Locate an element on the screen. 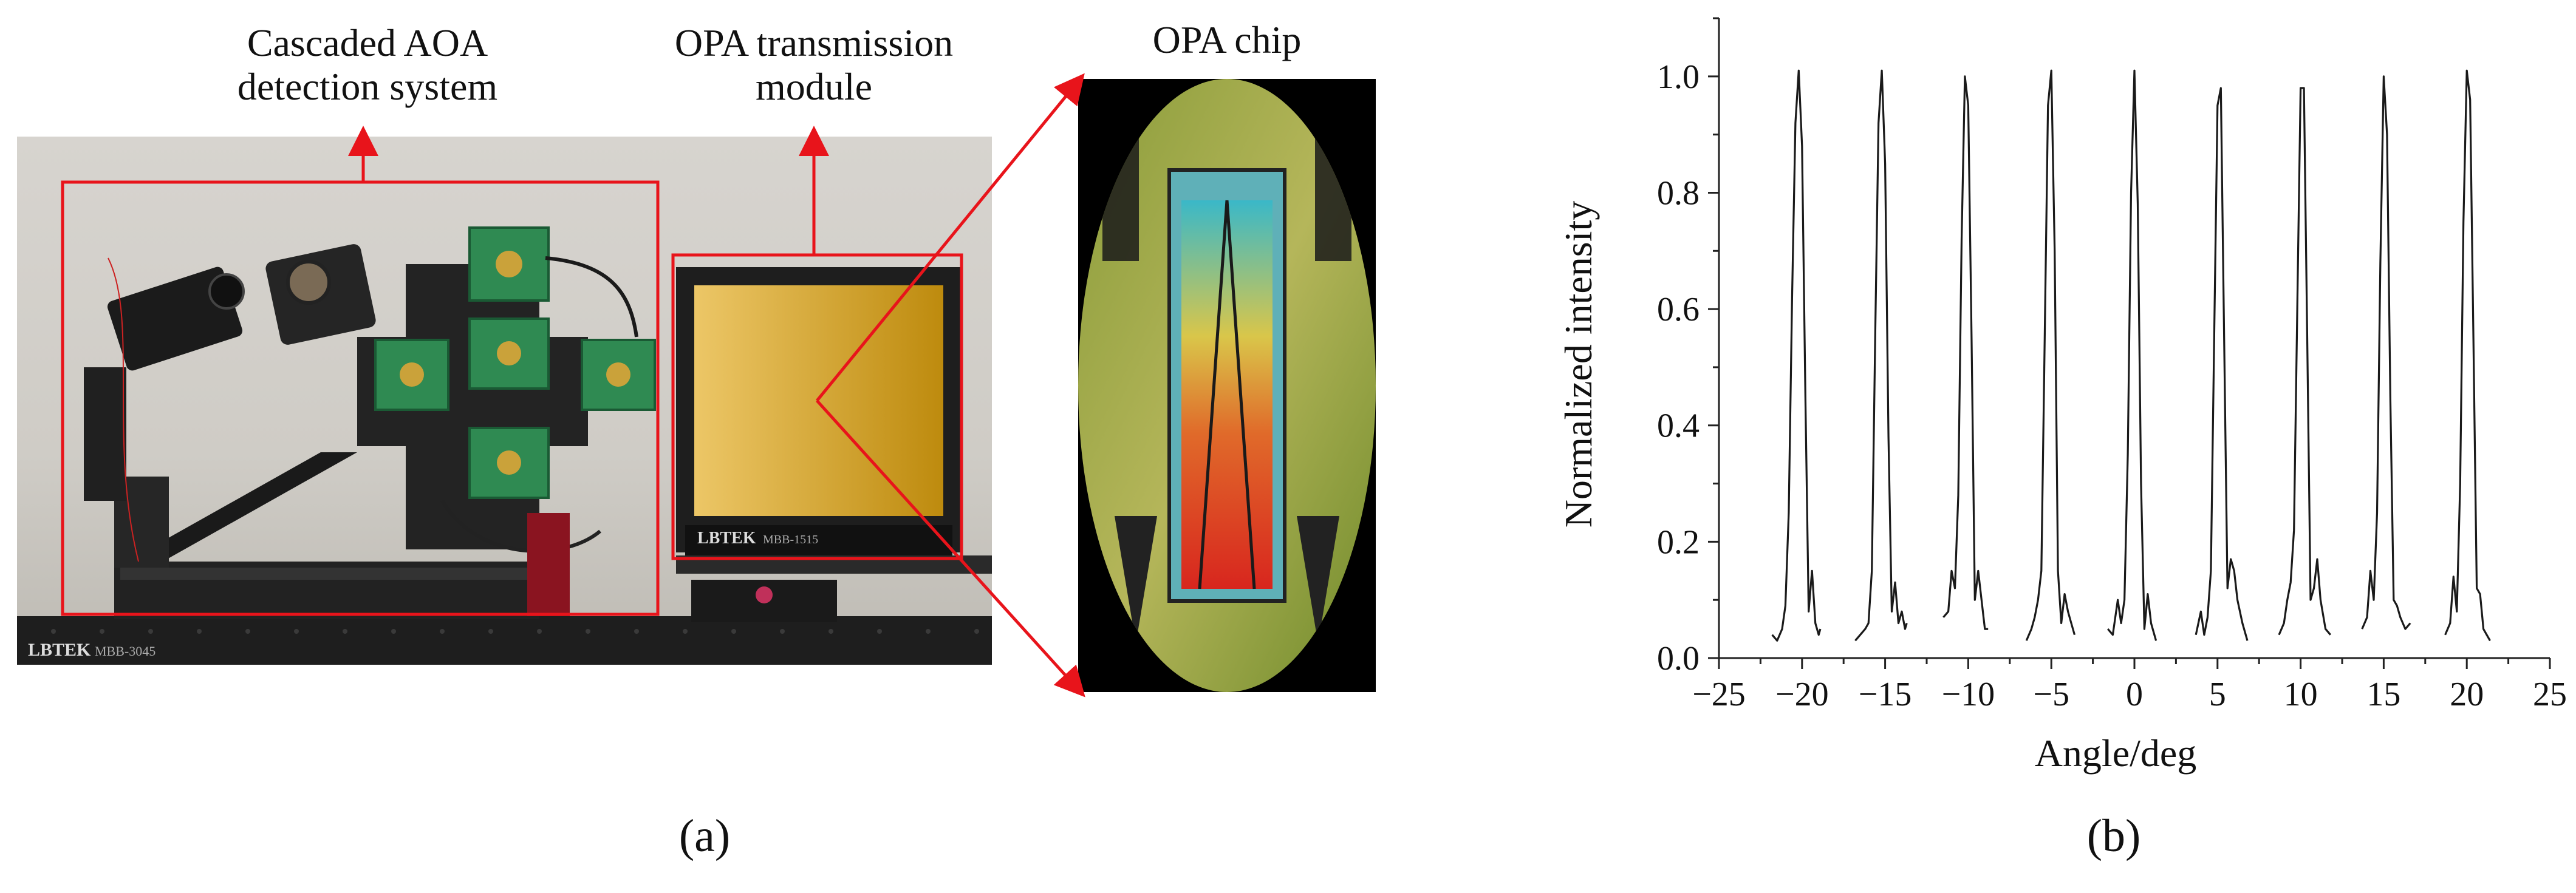 The image size is (2576, 893). x-tick-label: 20 is located at coordinates (2467, 694).